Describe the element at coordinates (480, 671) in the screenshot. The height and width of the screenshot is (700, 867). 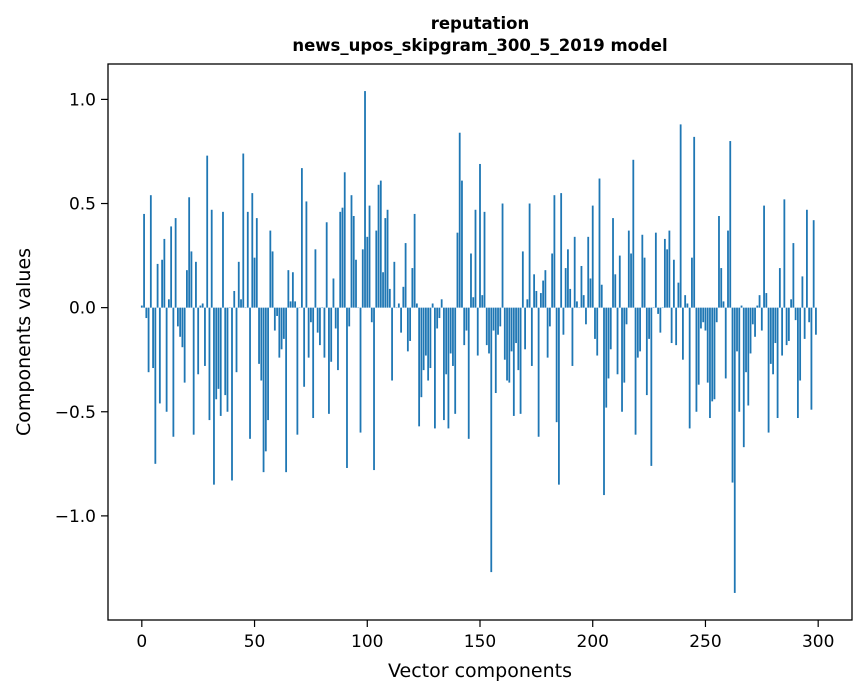
I see `x-axis-label: Vector components` at that location.